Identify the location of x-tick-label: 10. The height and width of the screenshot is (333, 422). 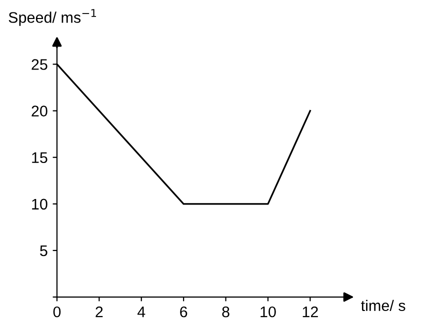
(268, 312).